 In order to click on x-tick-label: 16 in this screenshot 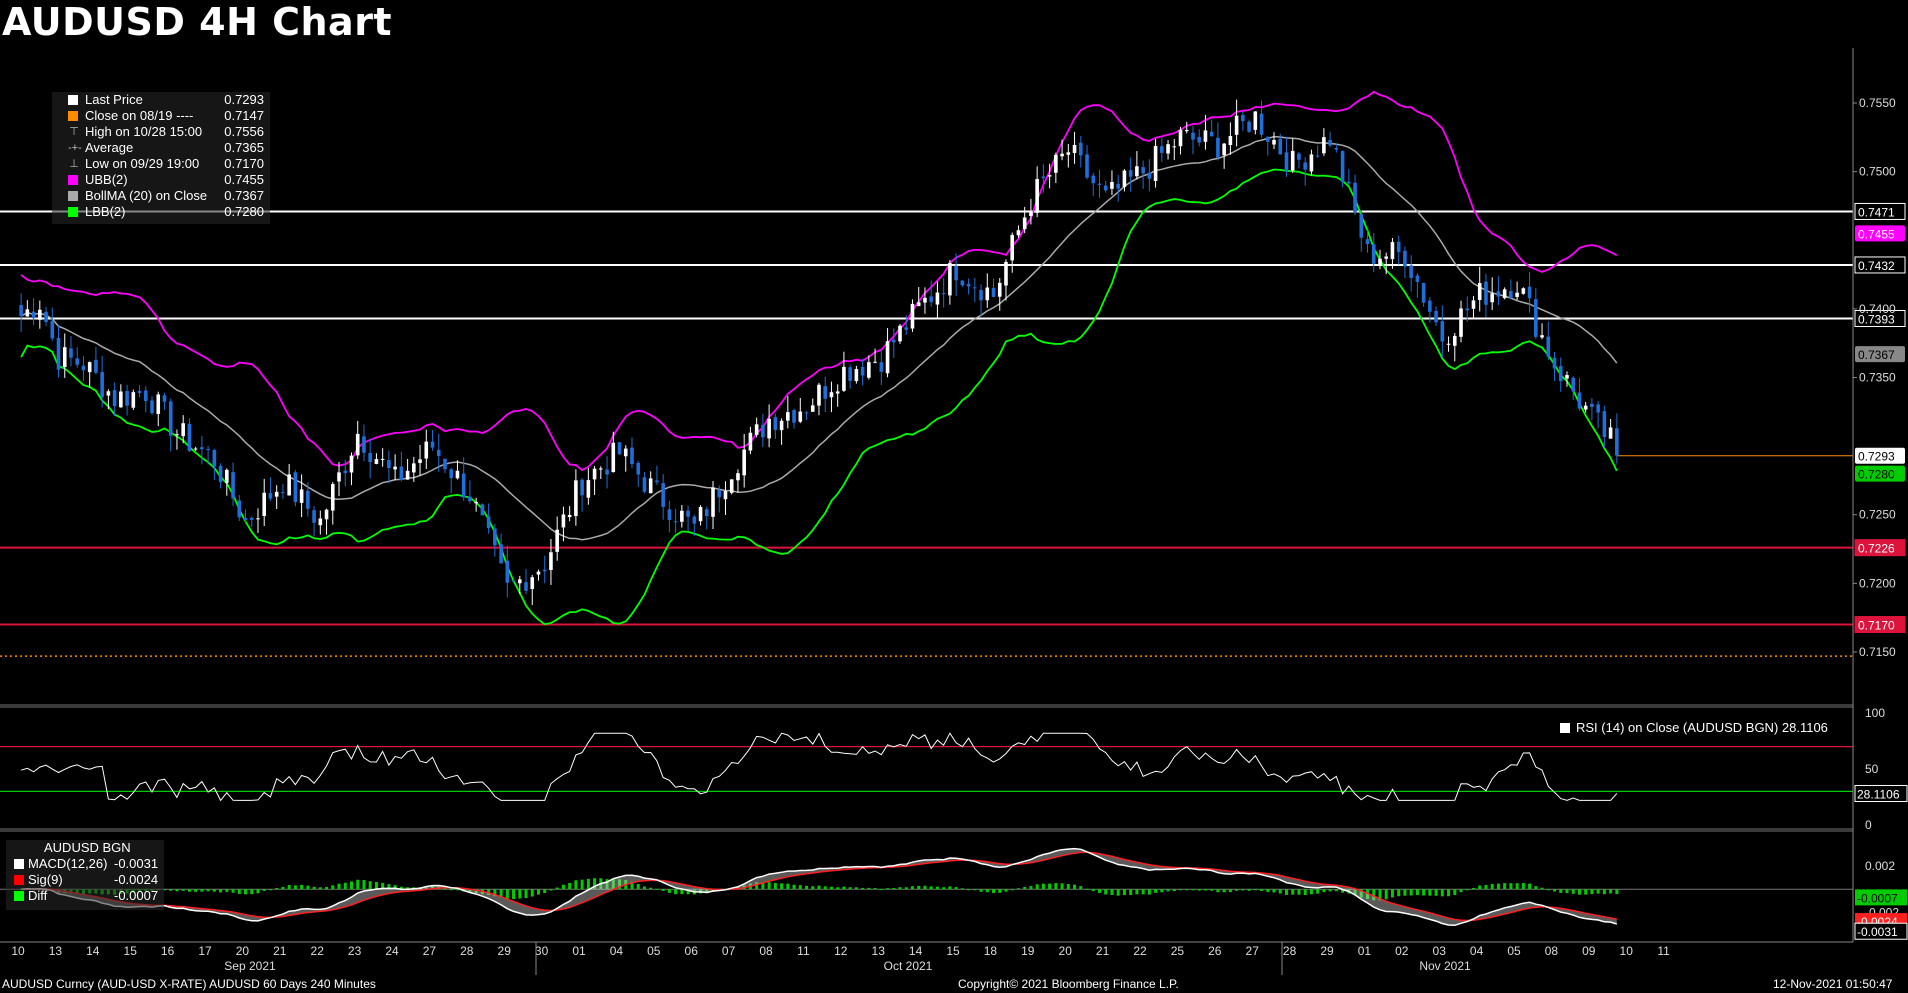, I will do `click(168, 951)`.